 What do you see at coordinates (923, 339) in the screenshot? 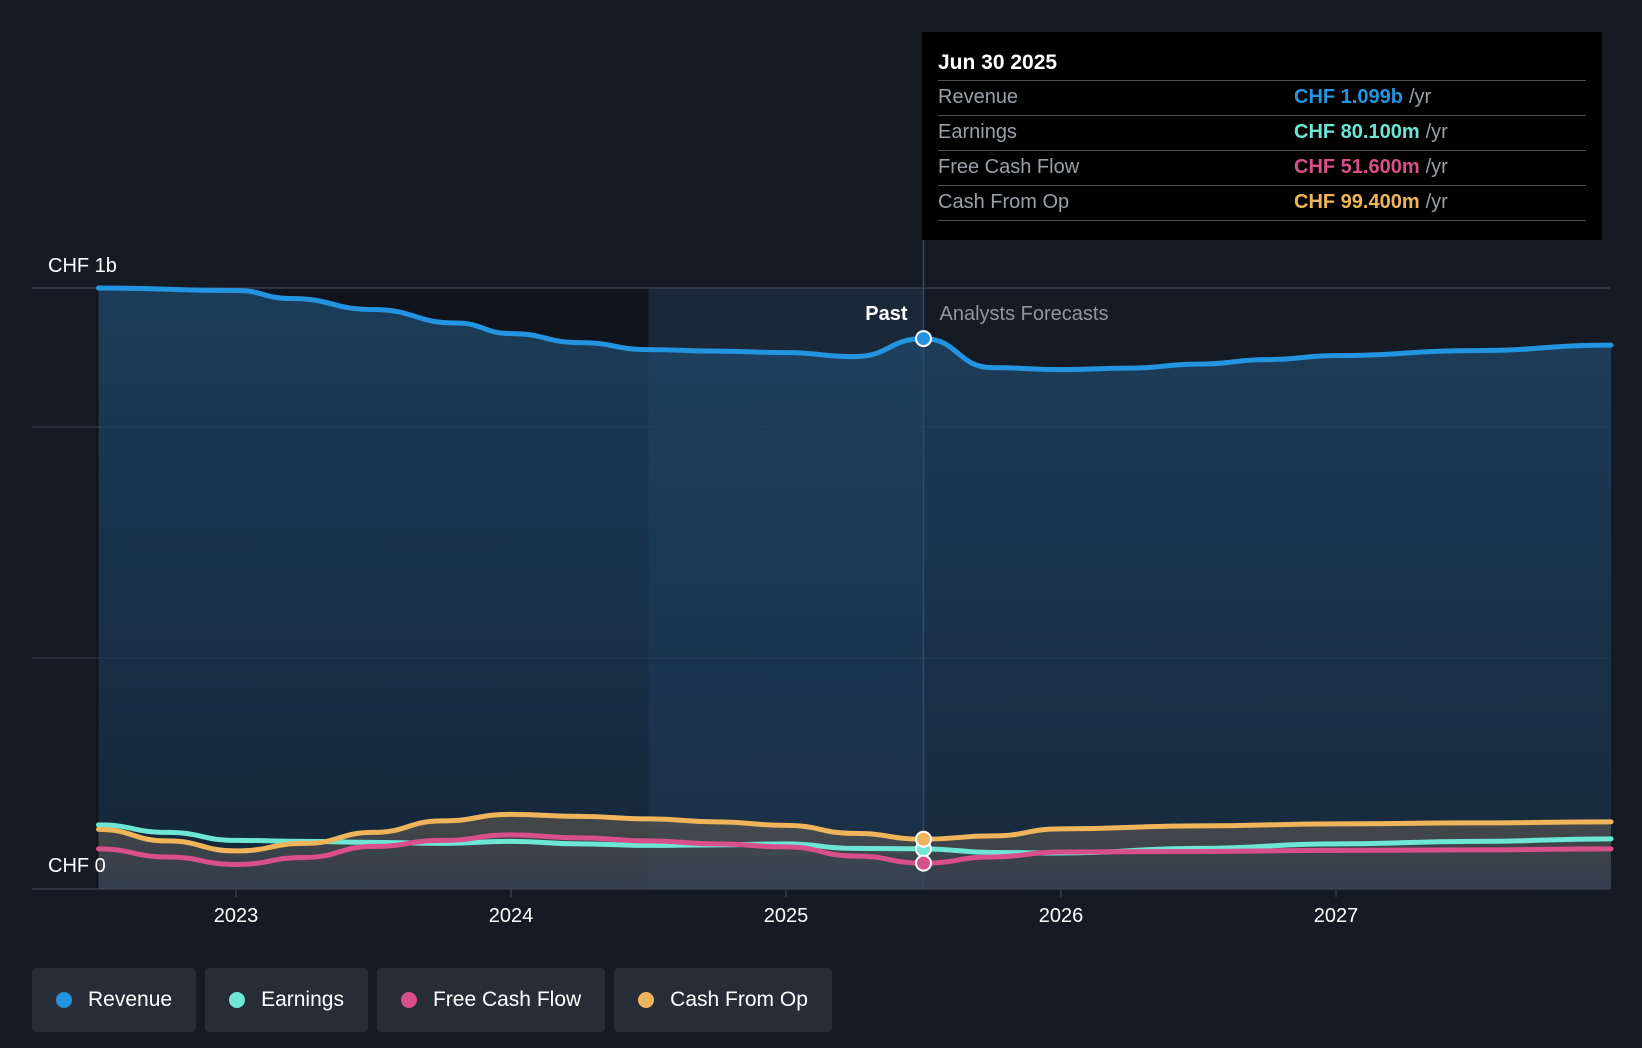
I see `marker-revenue` at bounding box center [923, 339].